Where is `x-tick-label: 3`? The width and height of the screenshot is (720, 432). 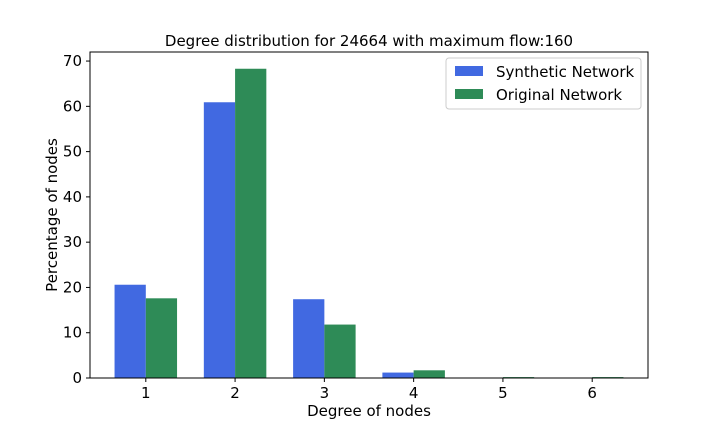 x-tick-label: 3 is located at coordinates (325, 393).